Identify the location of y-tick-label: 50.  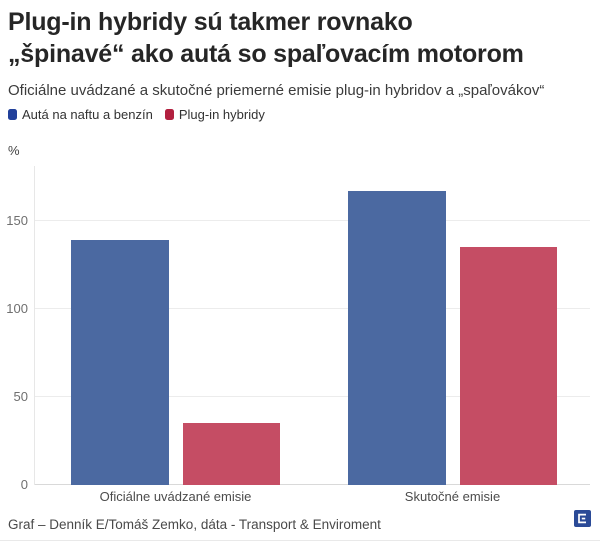
(20, 396).